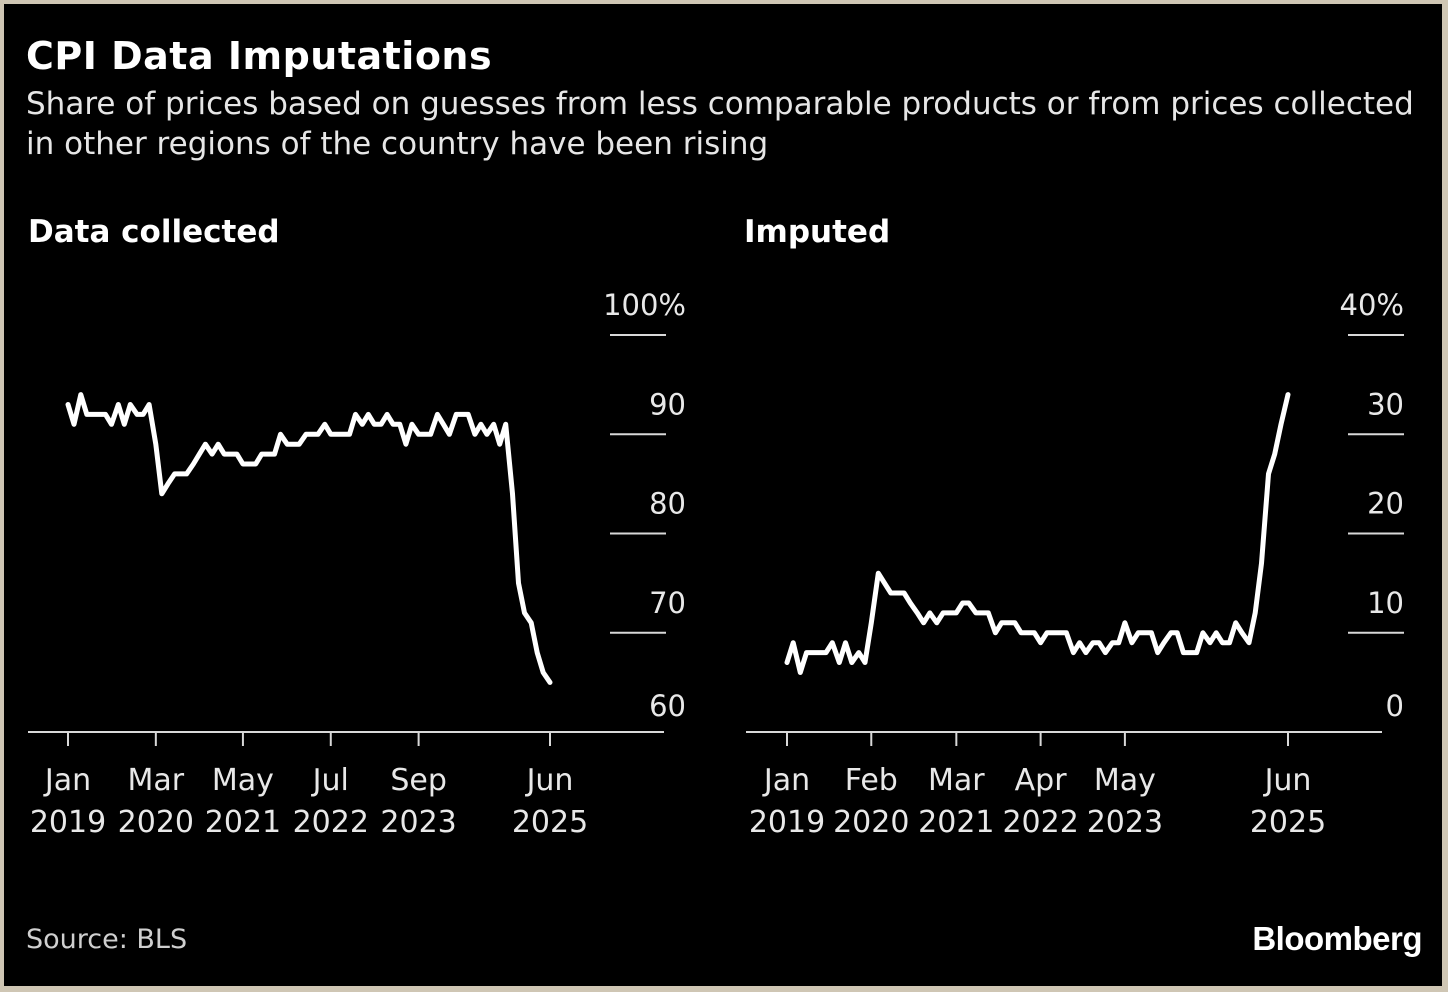 This screenshot has width=1448, height=992. Describe the element at coordinates (1385, 404) in the screenshot. I see `y-tick-label: 30` at that location.